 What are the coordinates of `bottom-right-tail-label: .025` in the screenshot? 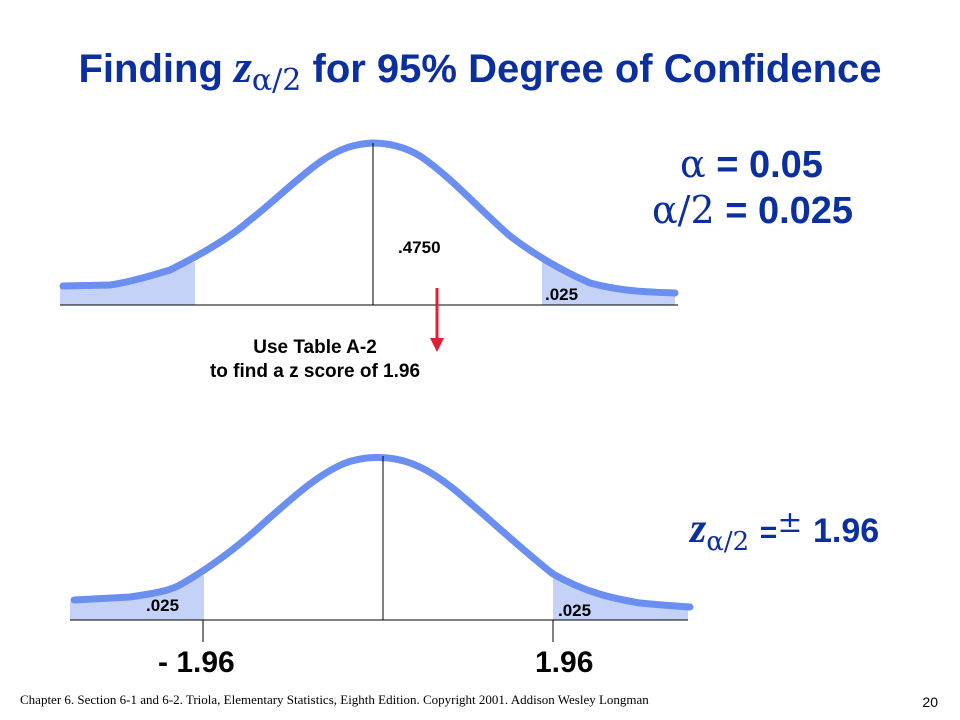 It's located at (575, 610).